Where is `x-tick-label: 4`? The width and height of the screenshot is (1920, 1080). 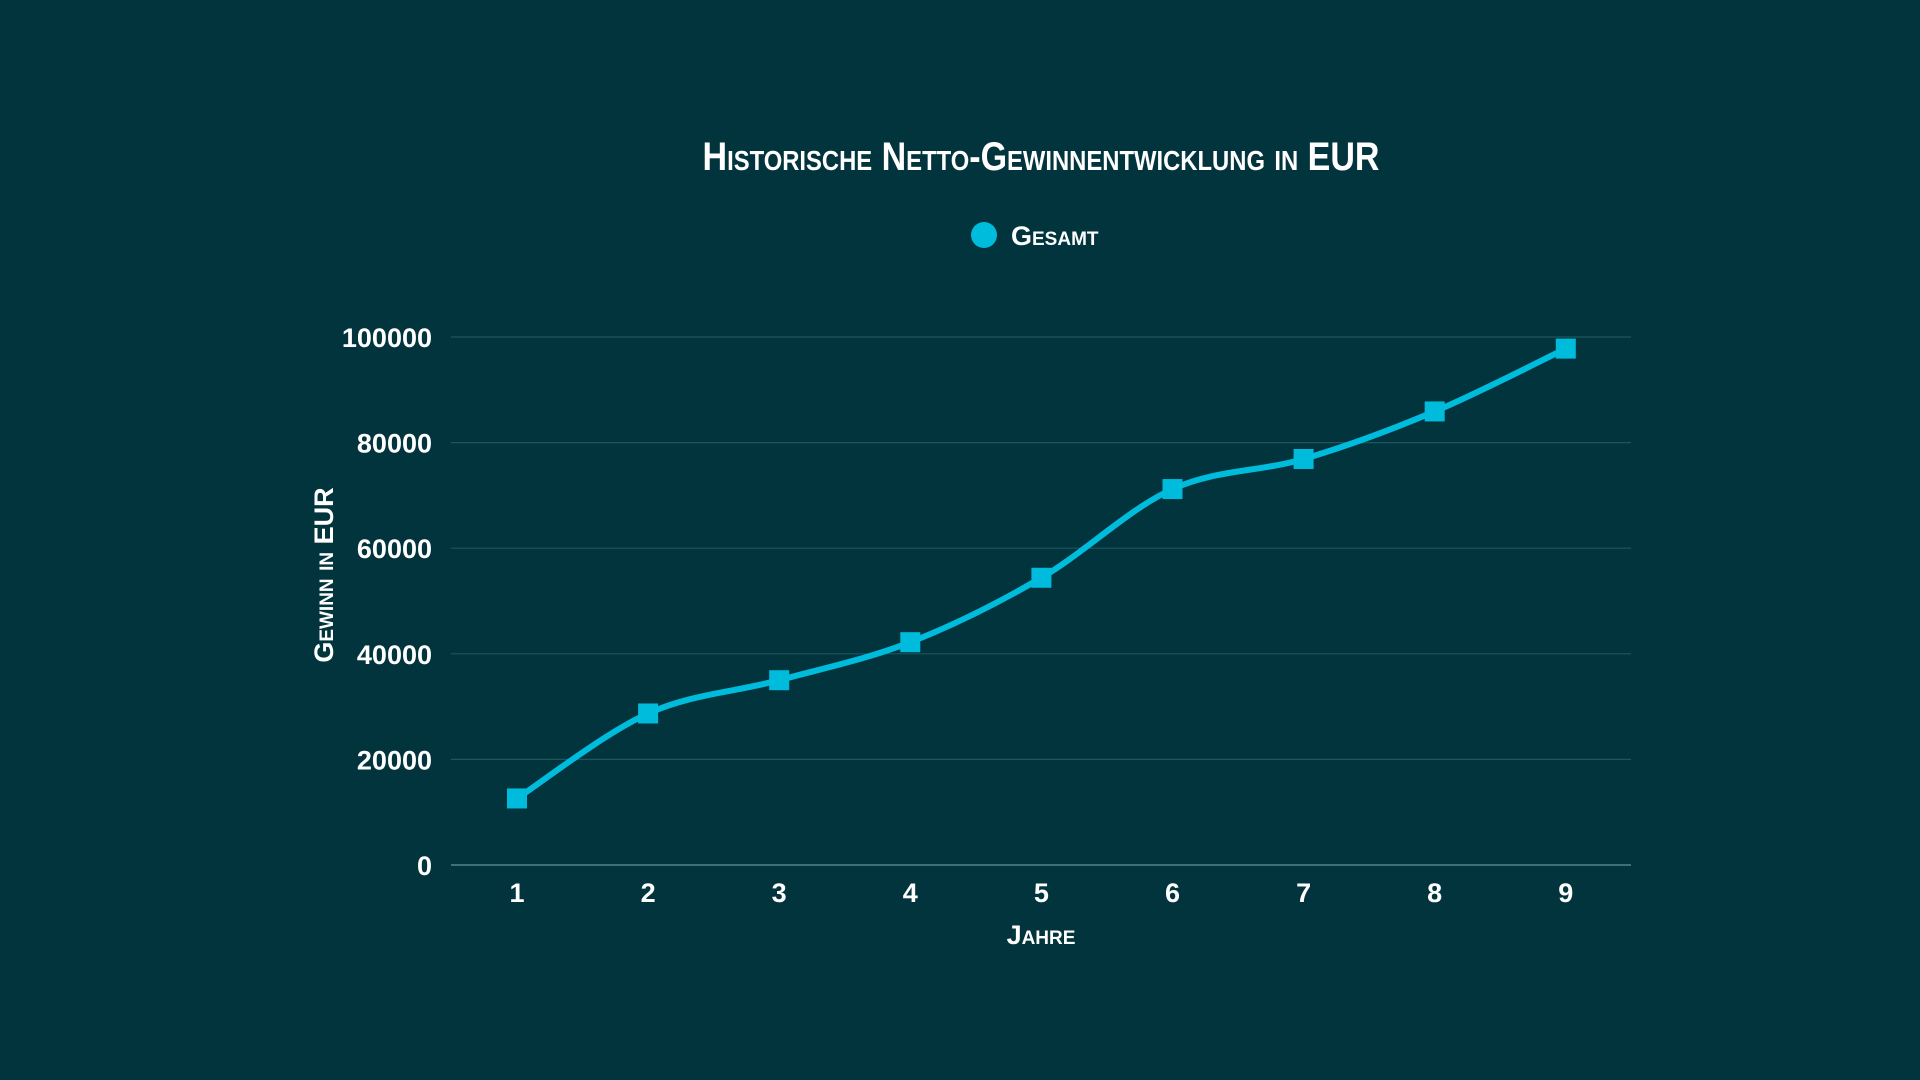 x-tick-label: 4 is located at coordinates (910, 893).